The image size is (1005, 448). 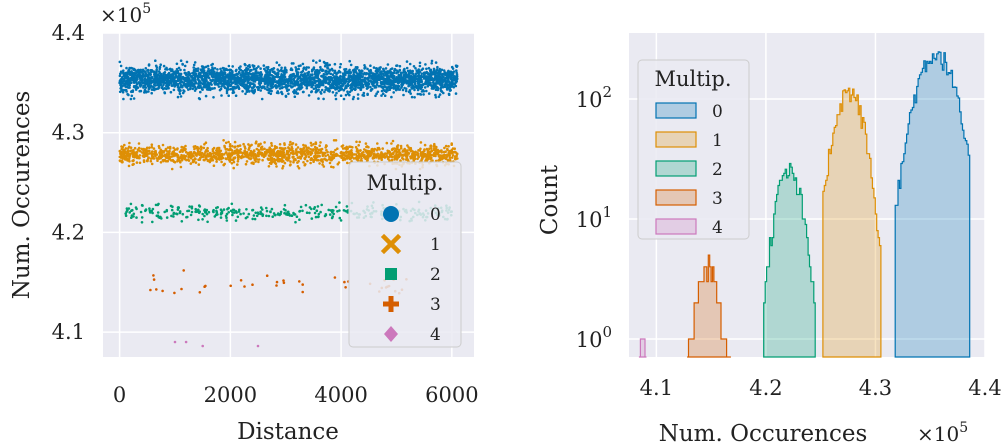 I want to click on scatter-x-tick-label: 2000, so click(x=230, y=395).